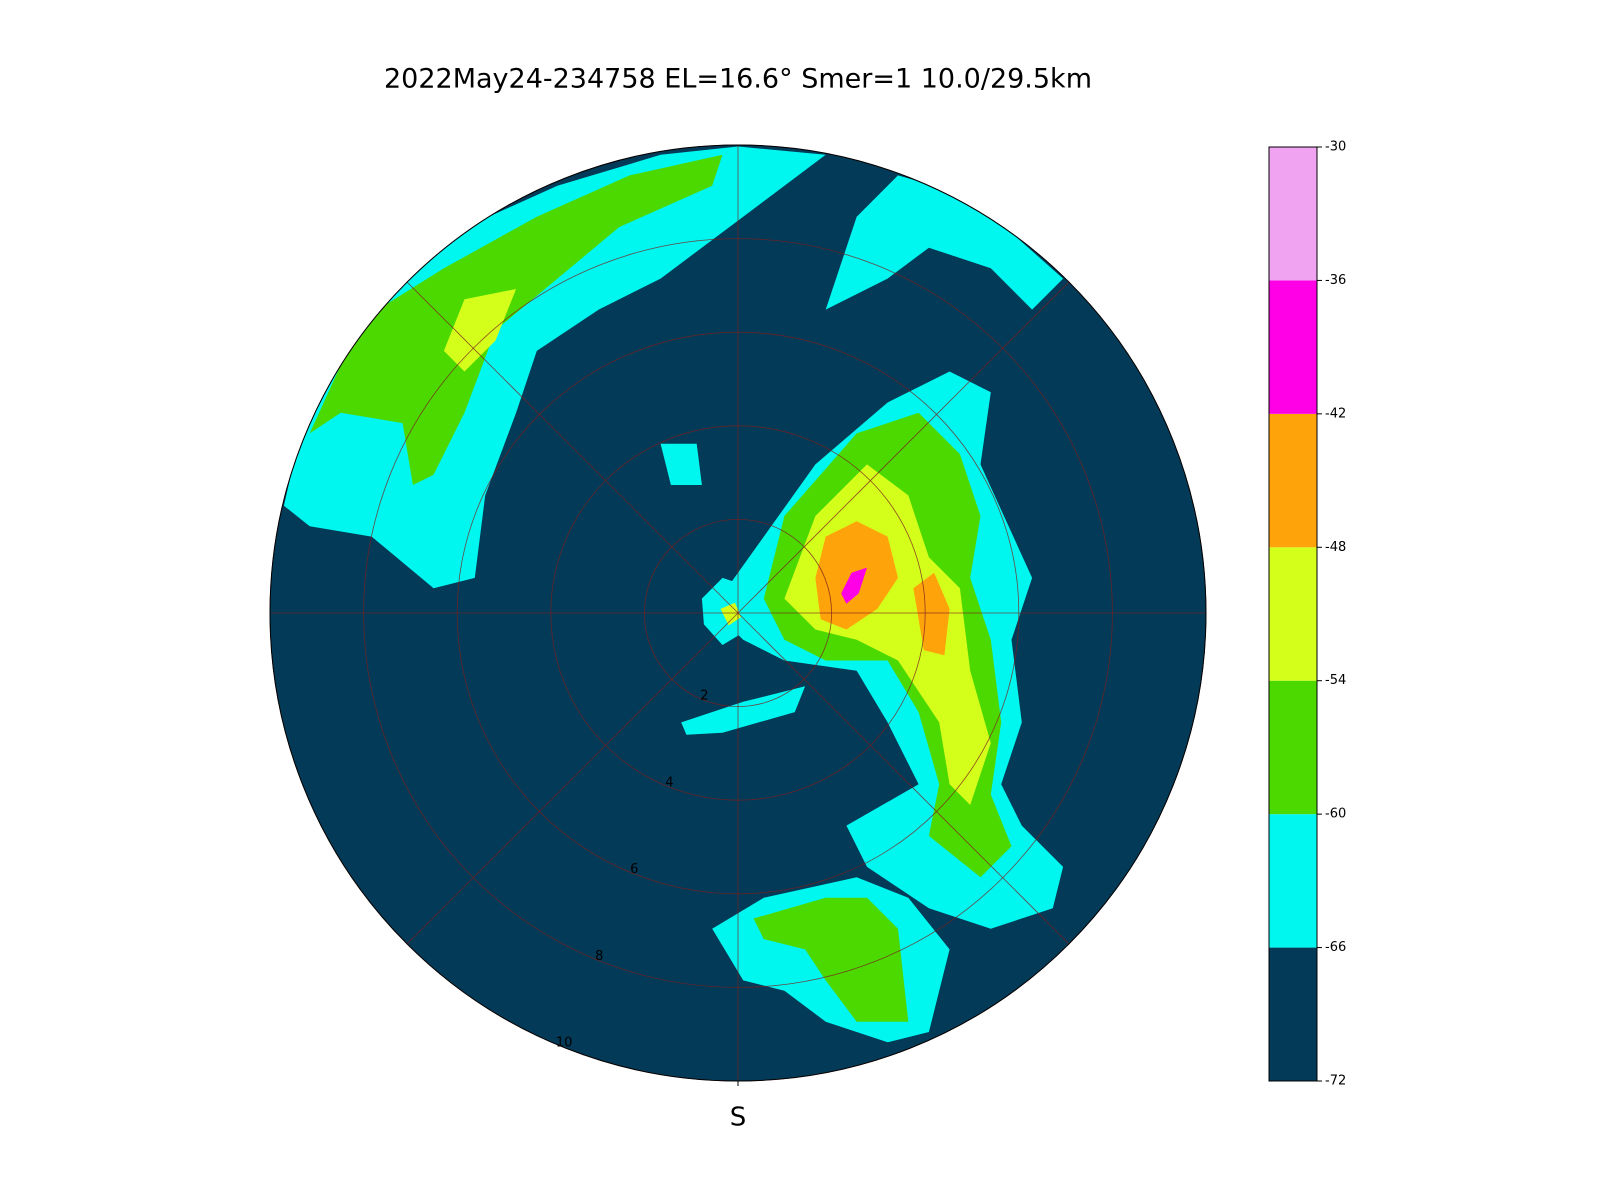 Image resolution: width=1600 pixels, height=1204 pixels. I want to click on colorbar: -72 -66 -60 -54 -48 -42 -36 -30, so click(1307, 614).